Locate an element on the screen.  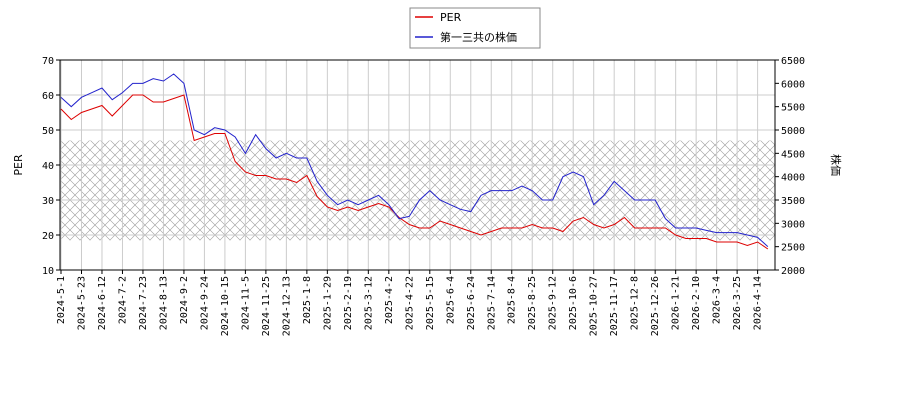
x-tick-label: 2025-1-29 is located at coordinates (327, 303).